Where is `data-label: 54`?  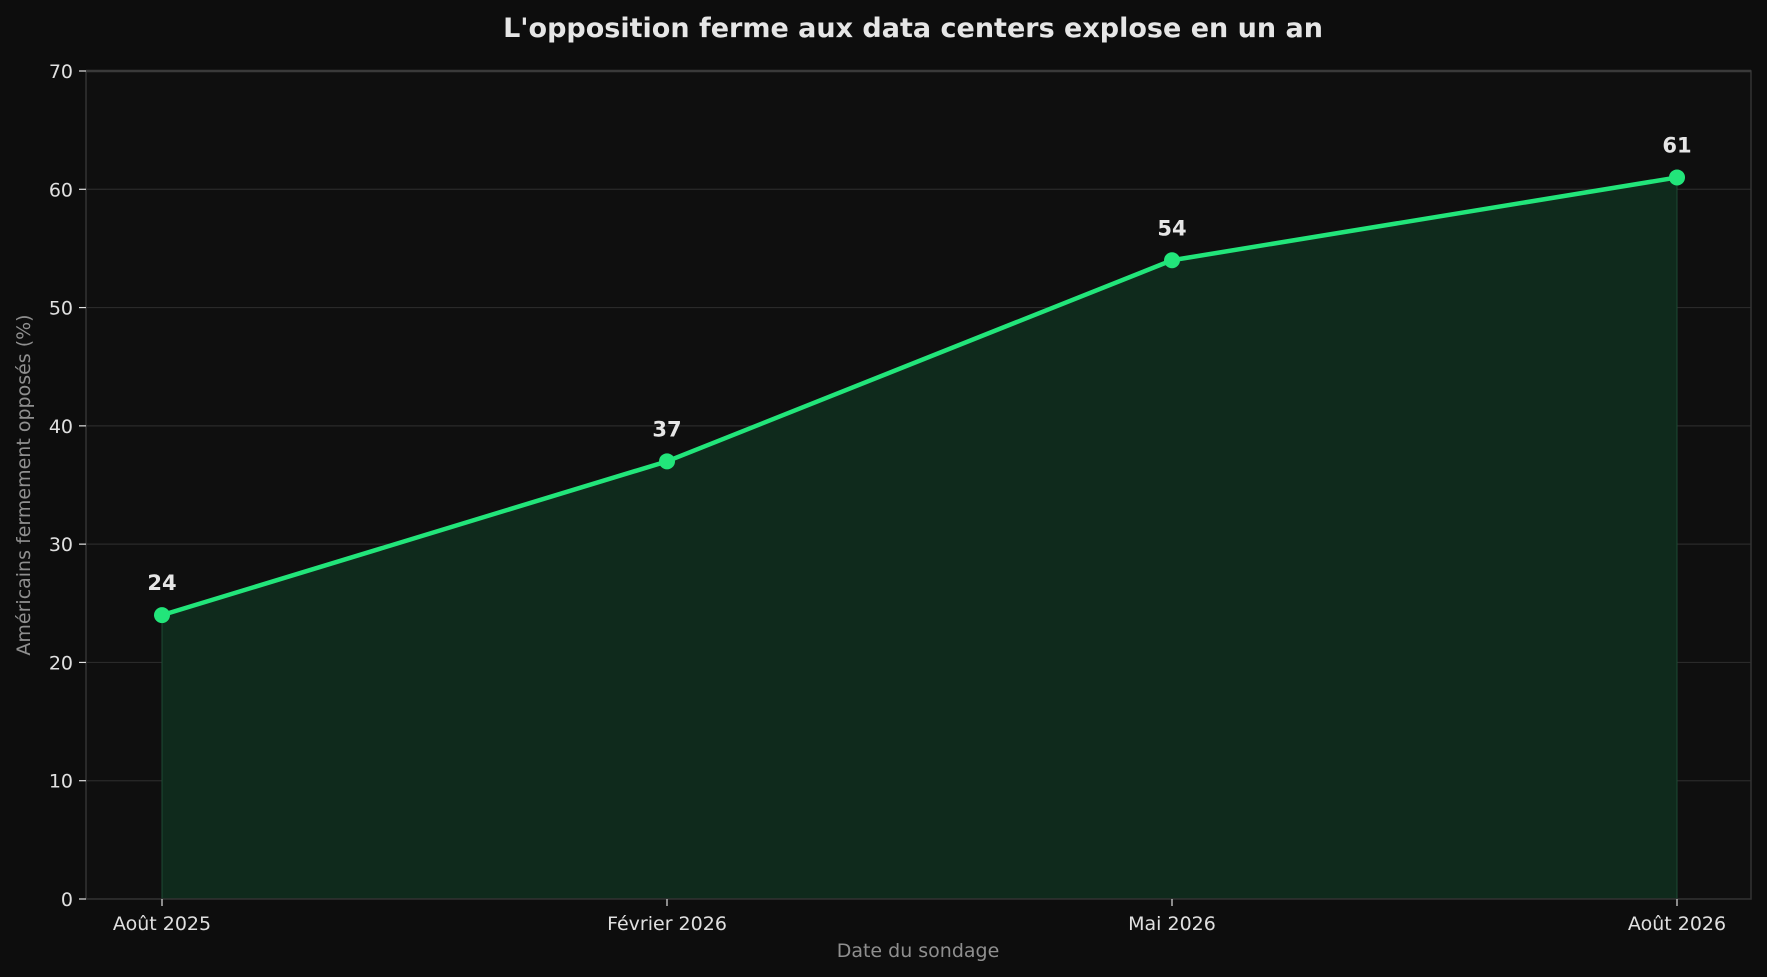 data-label: 54 is located at coordinates (1171, 228).